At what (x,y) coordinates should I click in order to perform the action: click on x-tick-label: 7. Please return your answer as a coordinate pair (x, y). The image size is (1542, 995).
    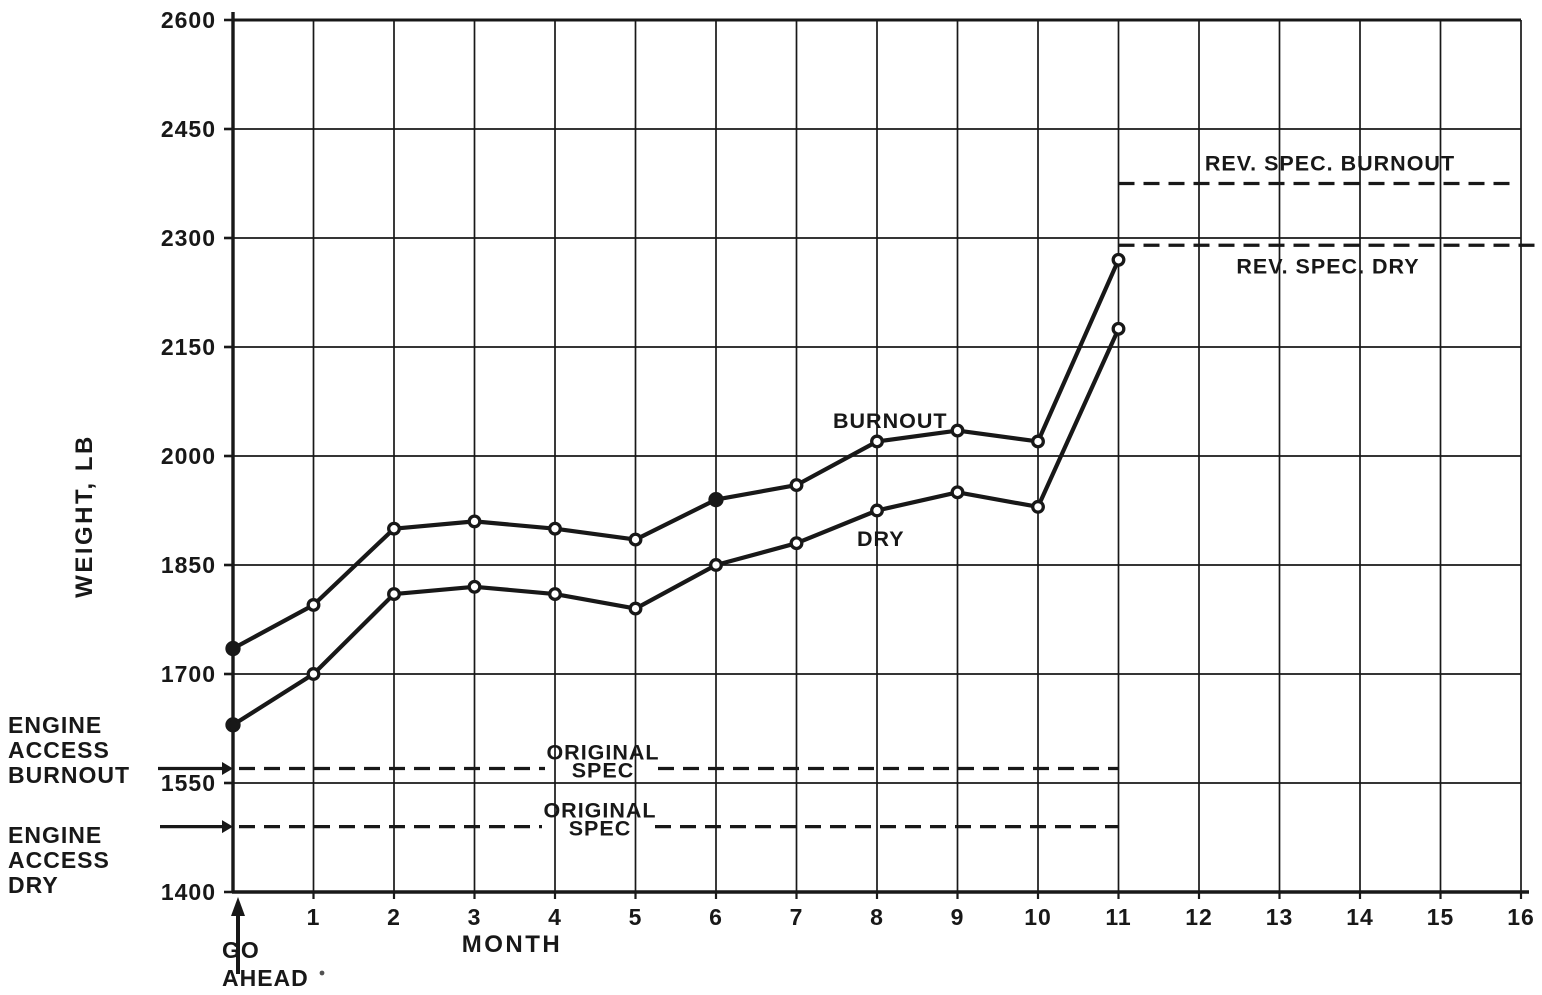
    Looking at the image, I should click on (797, 917).